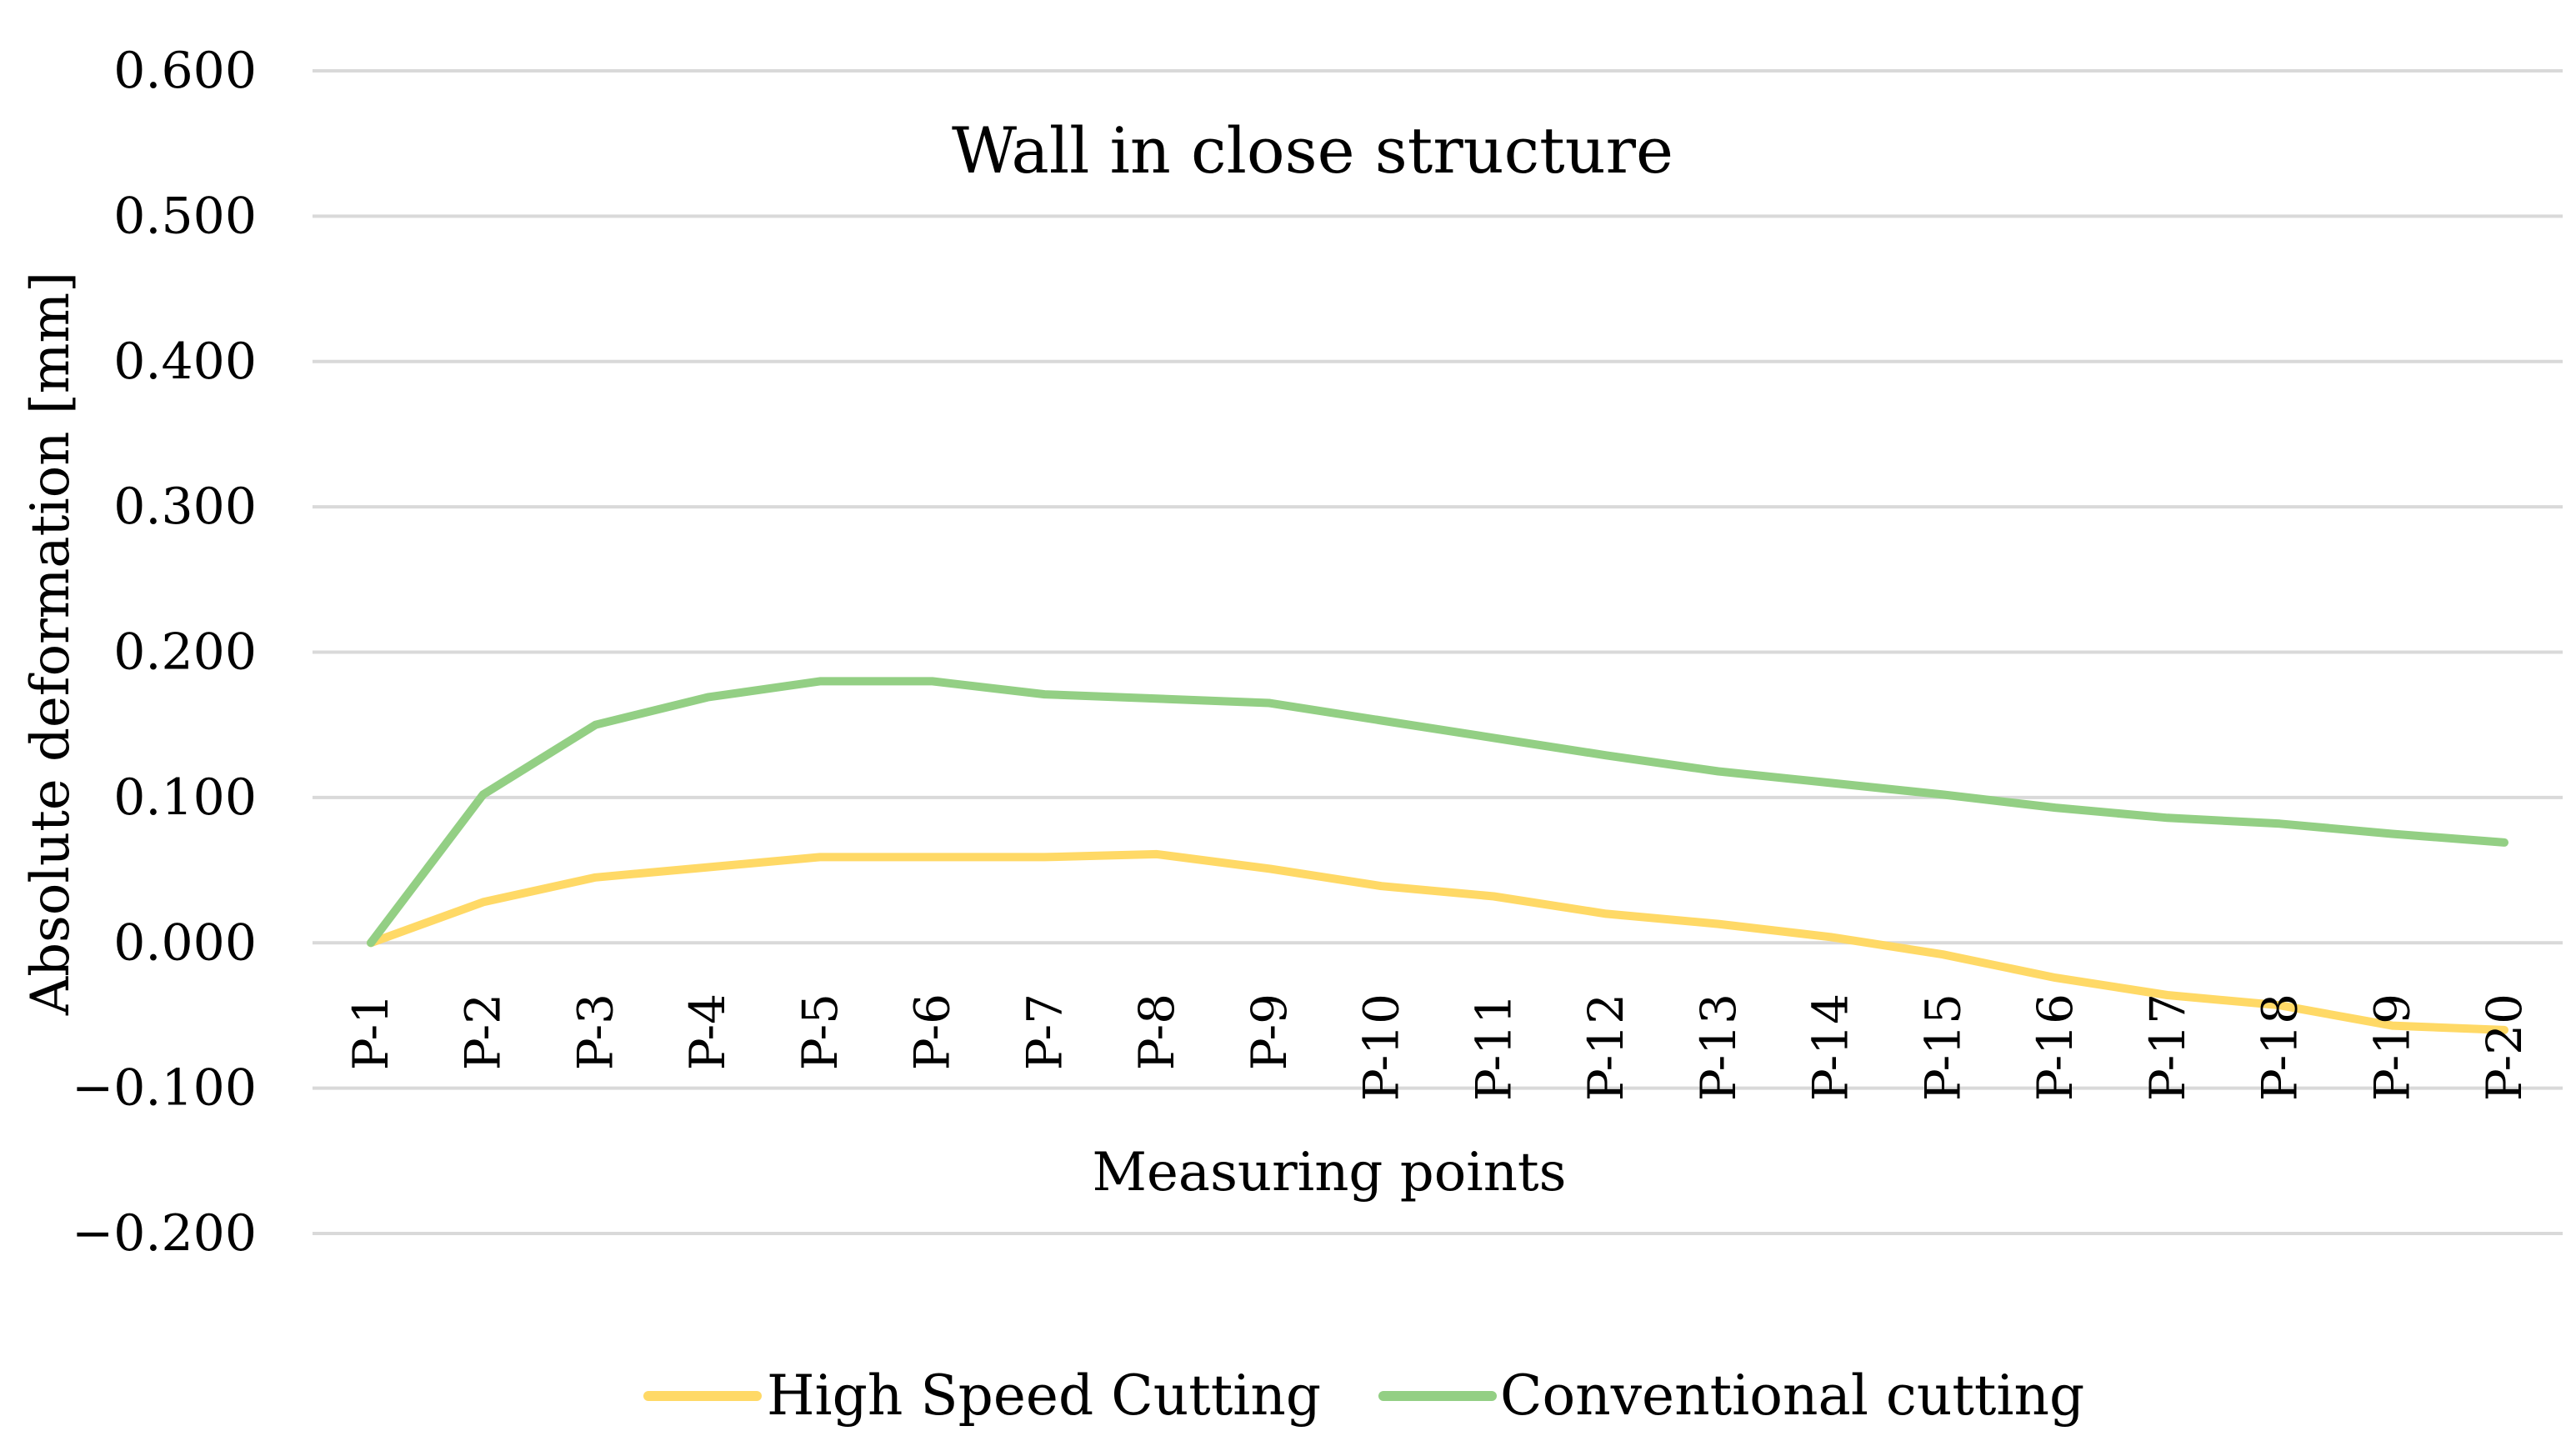 The width and height of the screenshot is (2576, 1446). I want to click on x-tick-label: P-15, so click(1942, 1047).